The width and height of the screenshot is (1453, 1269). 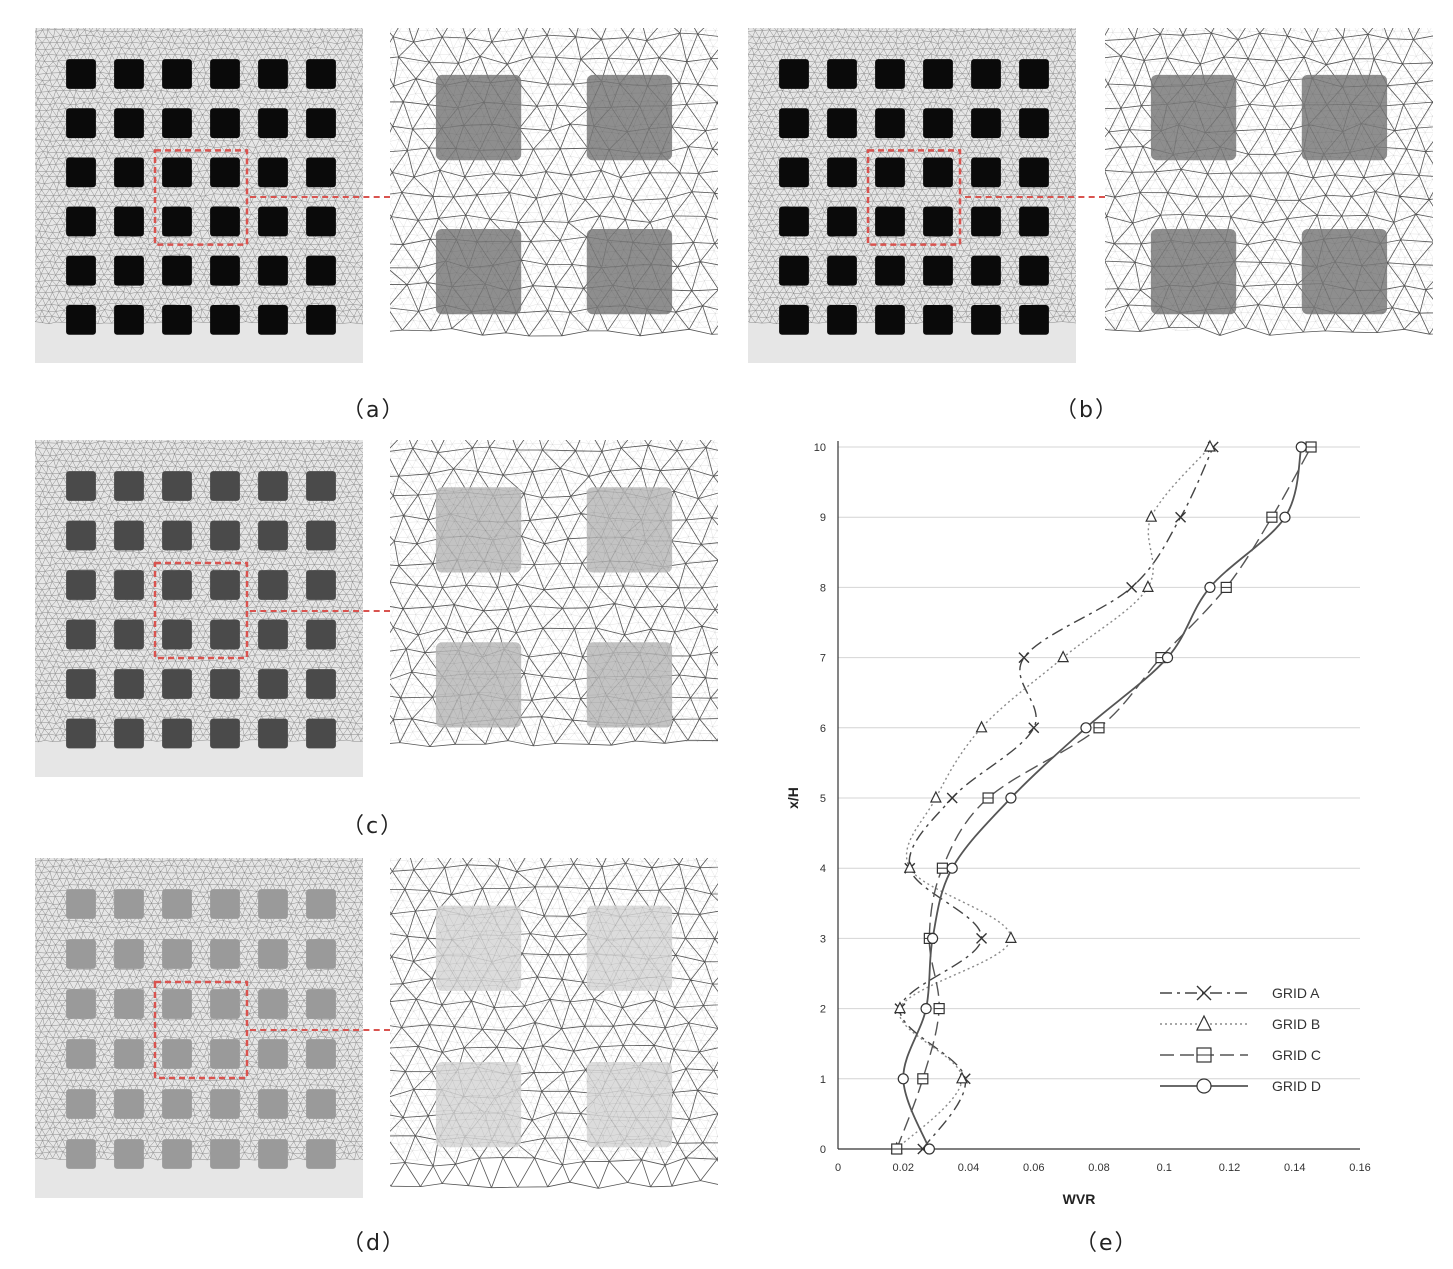 I want to click on x-tick-label: 0.12, so click(x=1229, y=1168).